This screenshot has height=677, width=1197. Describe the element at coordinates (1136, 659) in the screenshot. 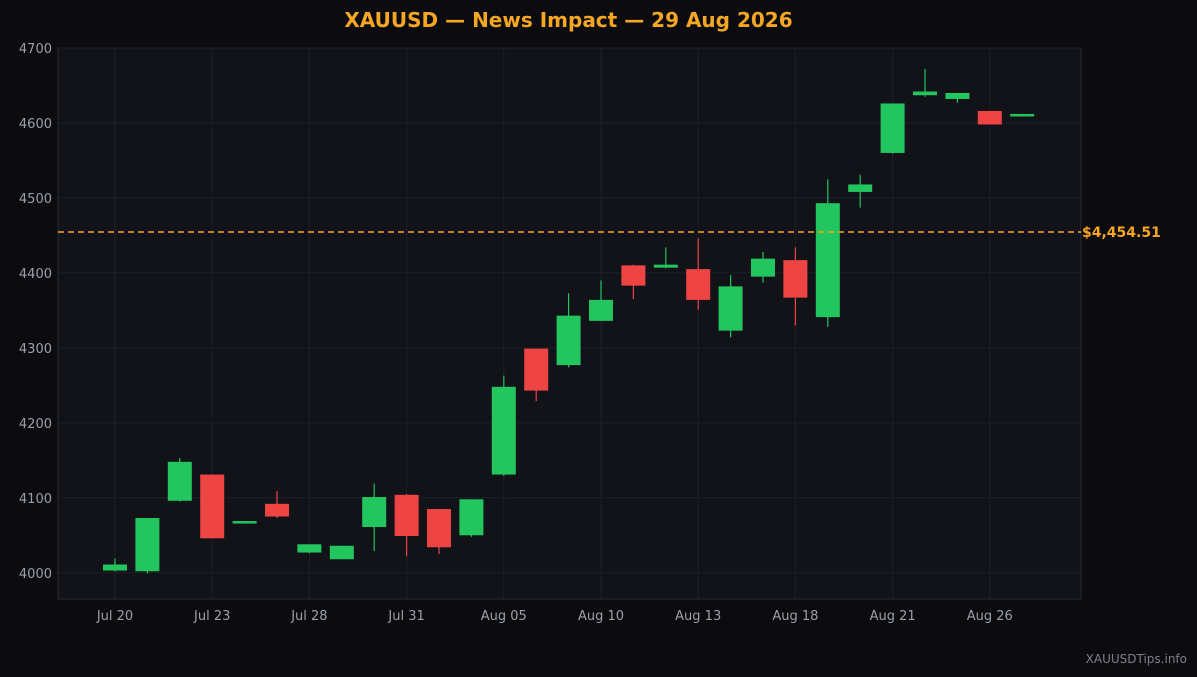

I see `watermark: XAUUSDTips.info` at that location.